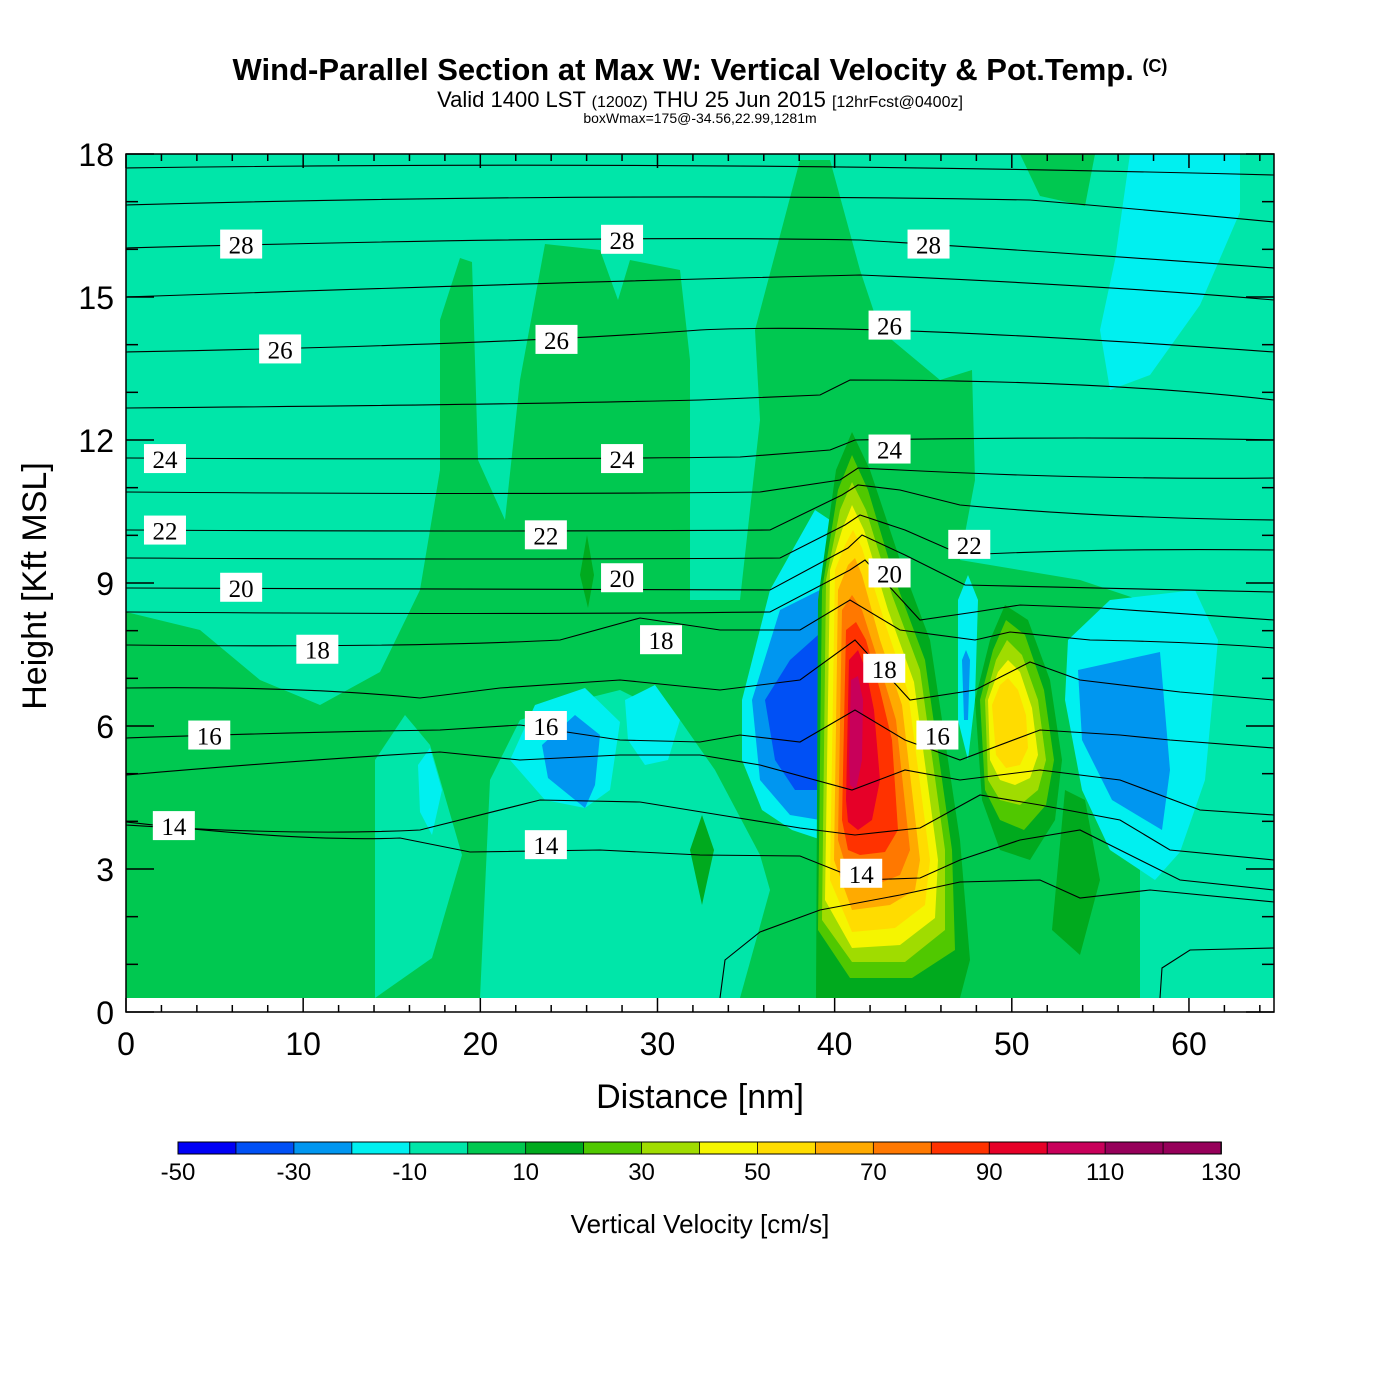 The height and width of the screenshot is (1400, 1400). What do you see at coordinates (105, 870) in the screenshot?
I see `y-tick-label: 3` at bounding box center [105, 870].